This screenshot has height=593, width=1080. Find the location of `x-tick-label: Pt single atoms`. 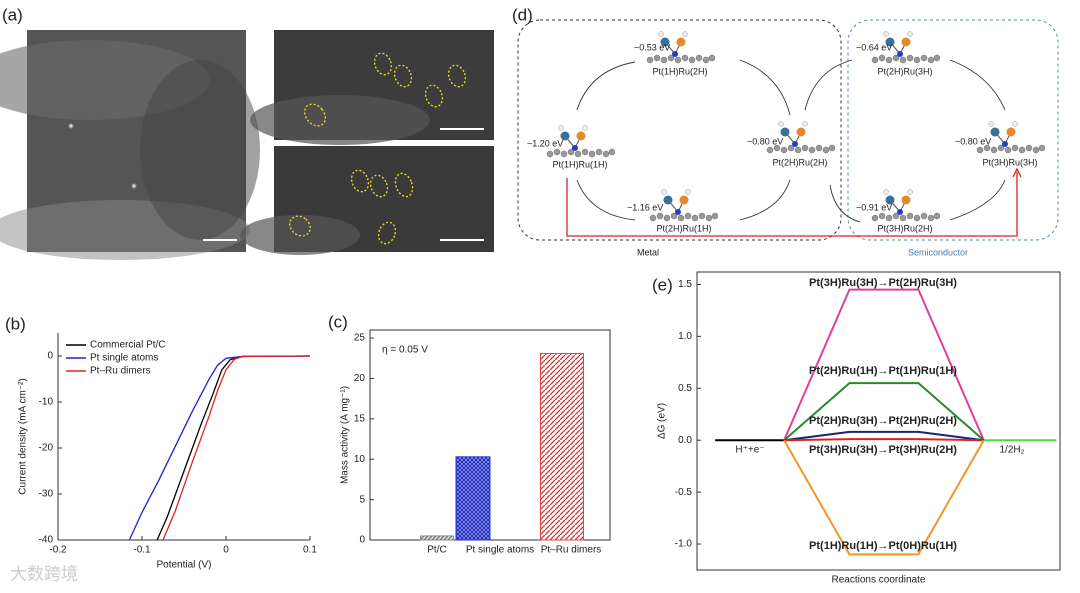

x-tick-label: Pt single atoms is located at coordinates (500, 550).